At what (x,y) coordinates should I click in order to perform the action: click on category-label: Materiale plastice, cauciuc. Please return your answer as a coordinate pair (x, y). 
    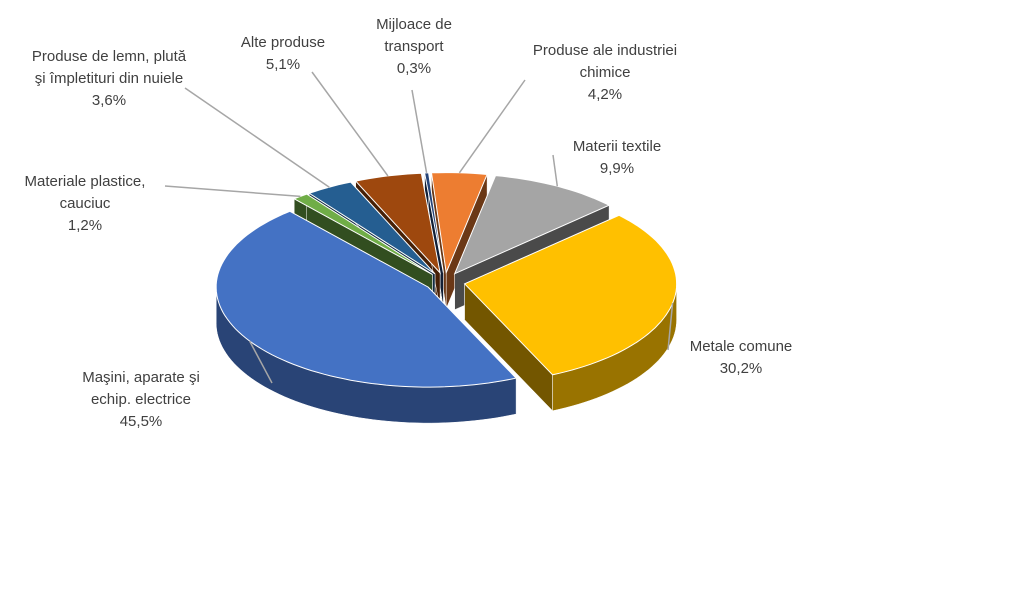
    Looking at the image, I should click on (85, 192).